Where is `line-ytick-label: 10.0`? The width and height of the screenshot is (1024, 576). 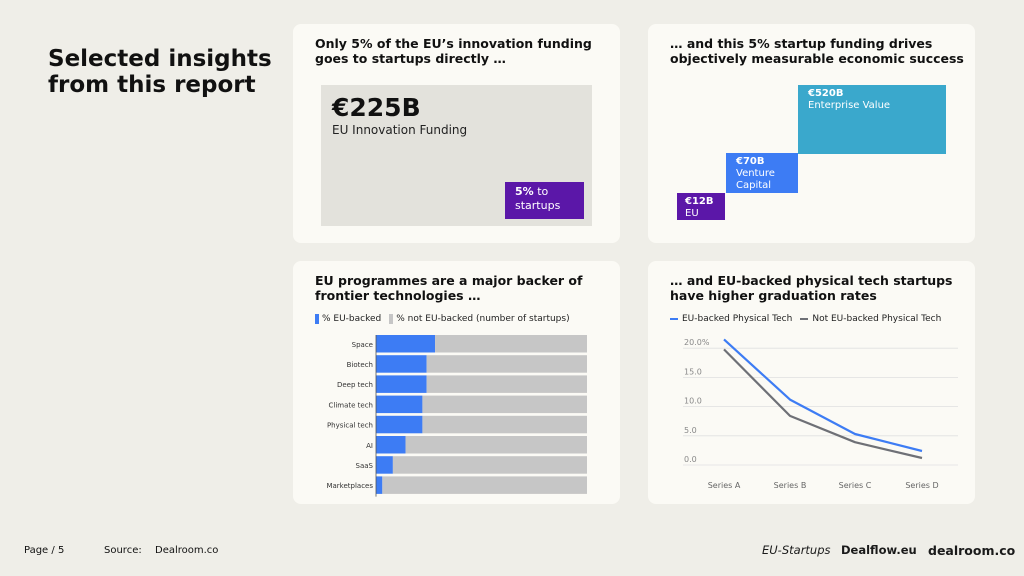 line-ytick-label: 10.0 is located at coordinates (693, 401).